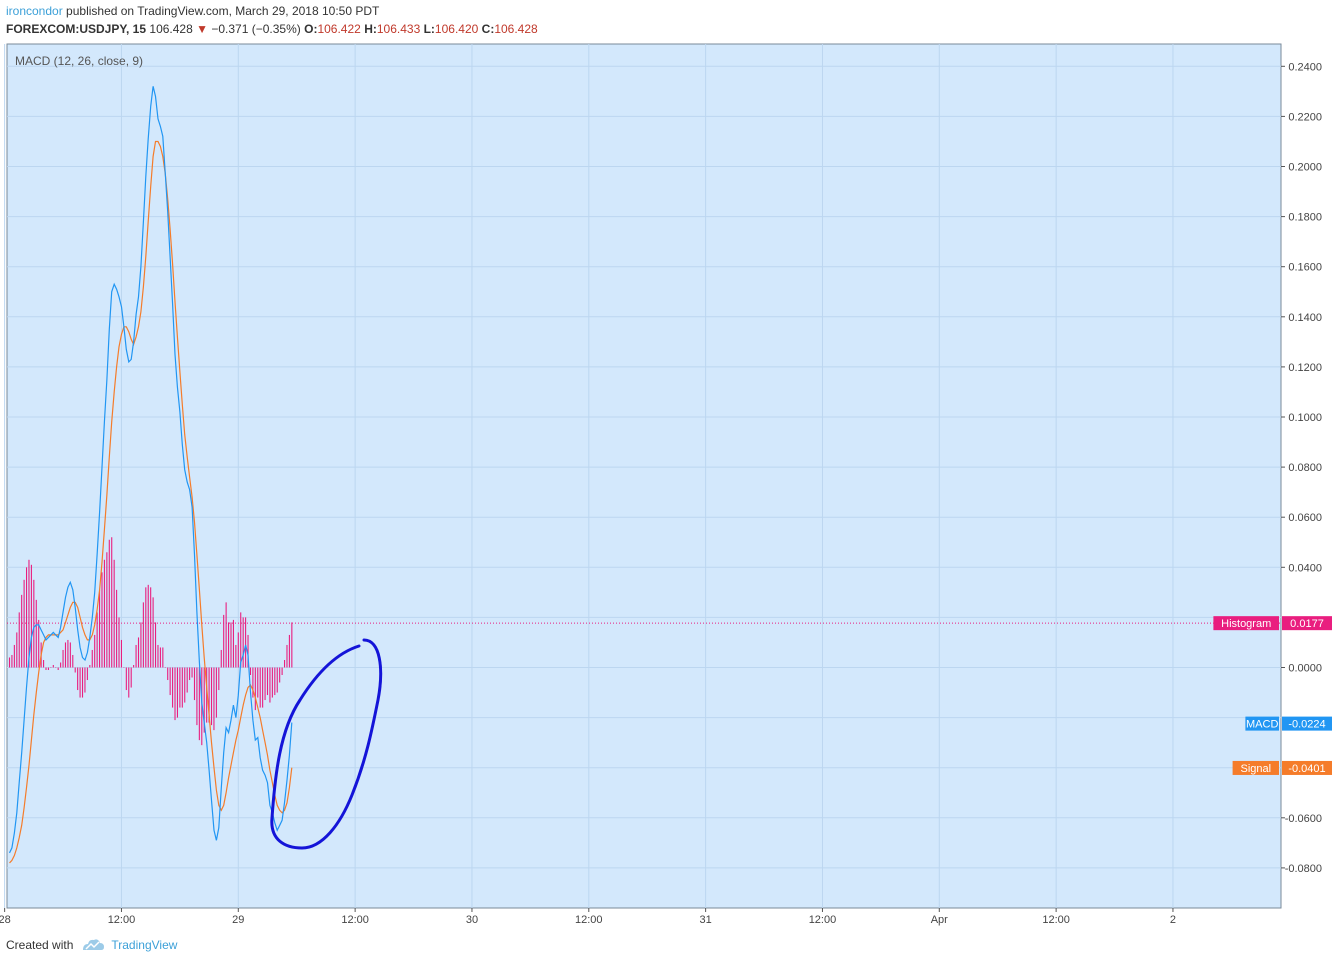 The image size is (1338, 964). I want to click on price-label-value: -0.0224, so click(1306, 725).